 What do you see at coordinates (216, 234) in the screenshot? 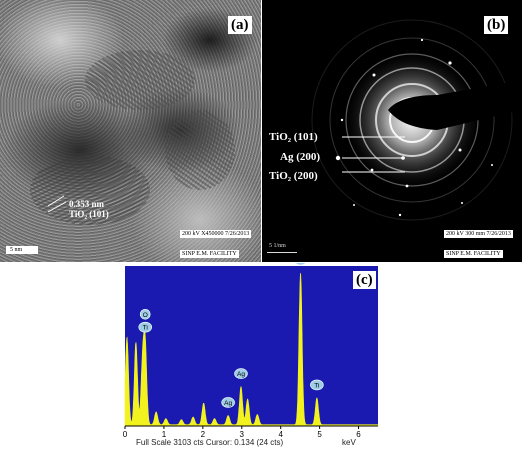
I see `panel-a-instrument-text: 200 kV X450000 7/26/2013` at bounding box center [216, 234].